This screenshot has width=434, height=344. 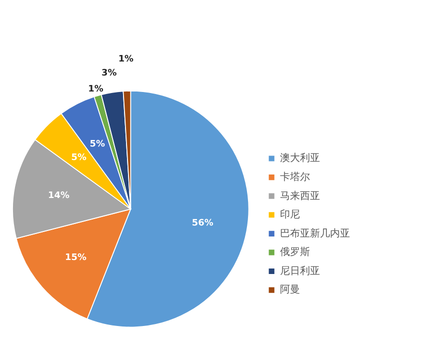 What do you see at coordinates (300, 196) in the screenshot?
I see `legend-label: 马来西亚` at bounding box center [300, 196].